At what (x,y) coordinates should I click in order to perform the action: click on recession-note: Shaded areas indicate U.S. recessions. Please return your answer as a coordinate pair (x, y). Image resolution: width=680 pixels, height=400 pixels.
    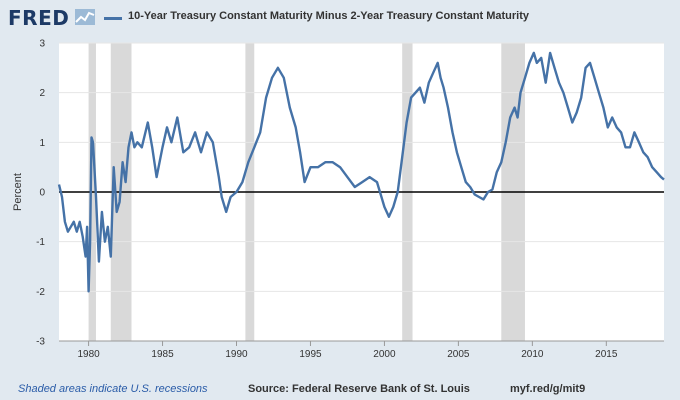
    Looking at the image, I should click on (113, 389).